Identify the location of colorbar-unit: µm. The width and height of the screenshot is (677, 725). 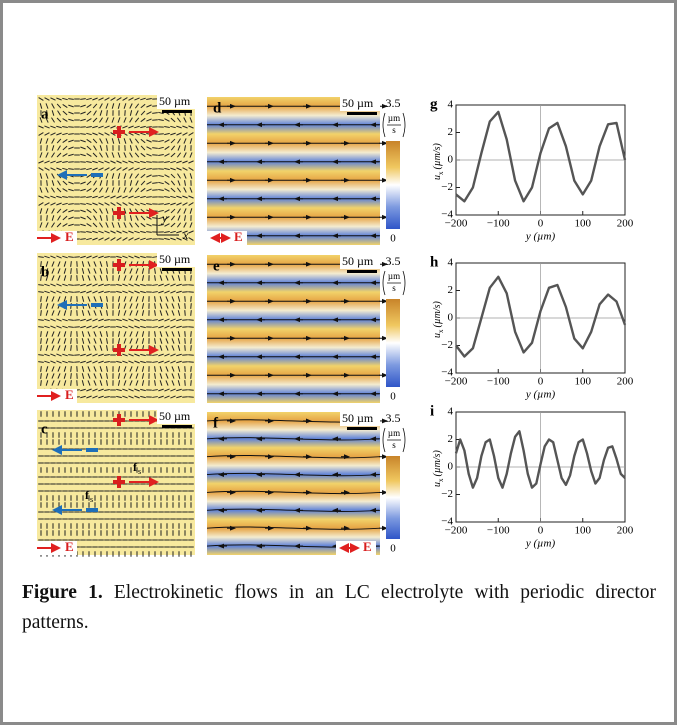
(394, 118).